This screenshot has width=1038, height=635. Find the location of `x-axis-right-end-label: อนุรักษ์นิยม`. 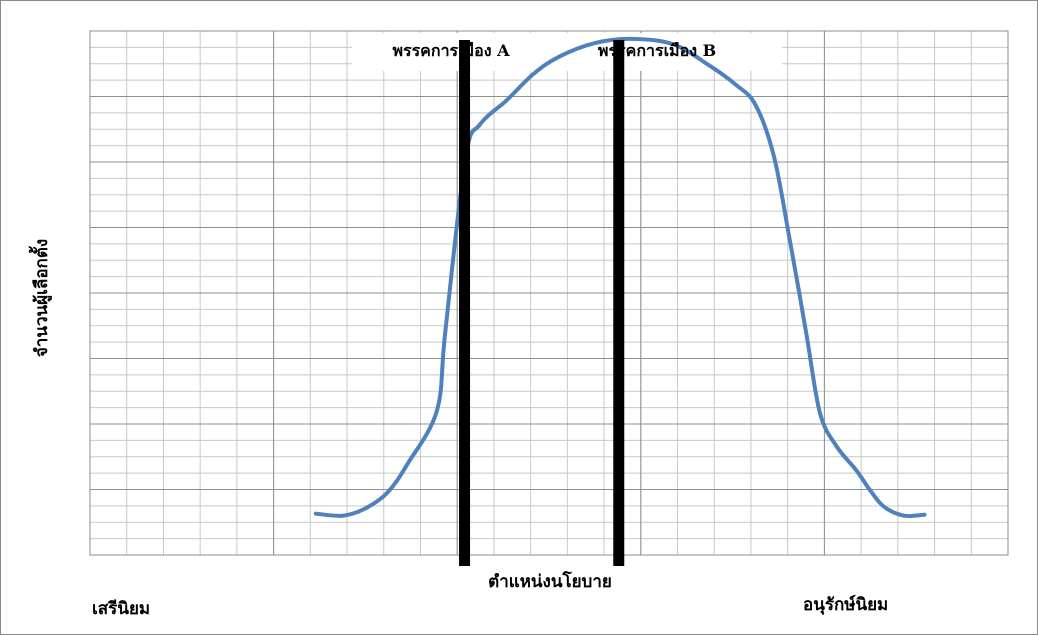

x-axis-right-end-label: อนุรักษ์นิยม is located at coordinates (845, 604).